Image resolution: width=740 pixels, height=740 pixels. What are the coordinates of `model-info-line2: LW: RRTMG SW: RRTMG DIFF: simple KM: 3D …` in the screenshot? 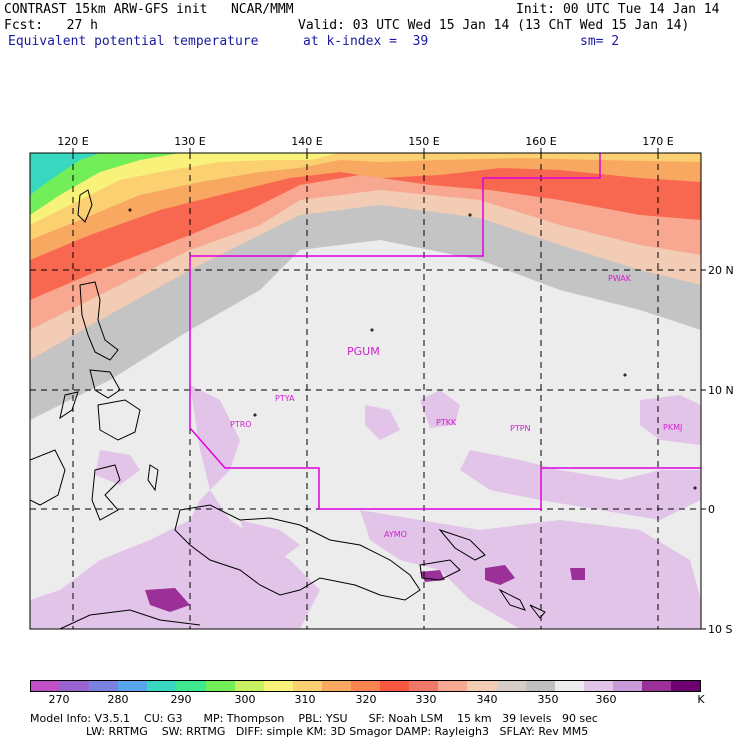 It's located at (309, 731).